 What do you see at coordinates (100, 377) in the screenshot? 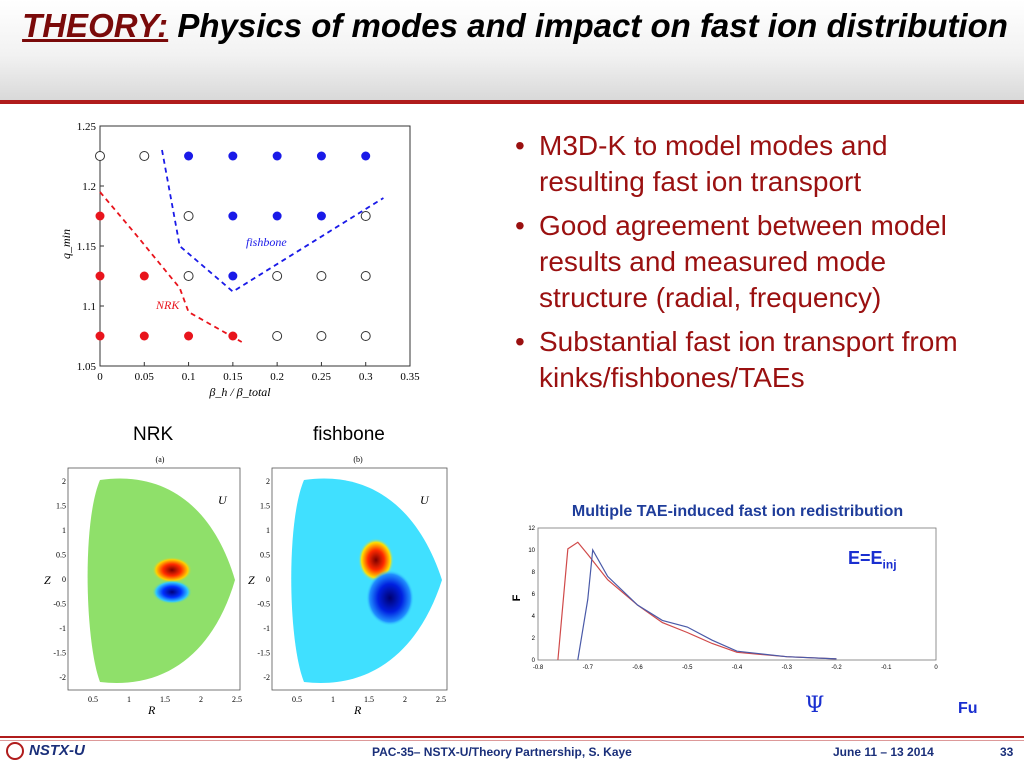
I see `scatter-xtick-label: 0` at bounding box center [100, 377].